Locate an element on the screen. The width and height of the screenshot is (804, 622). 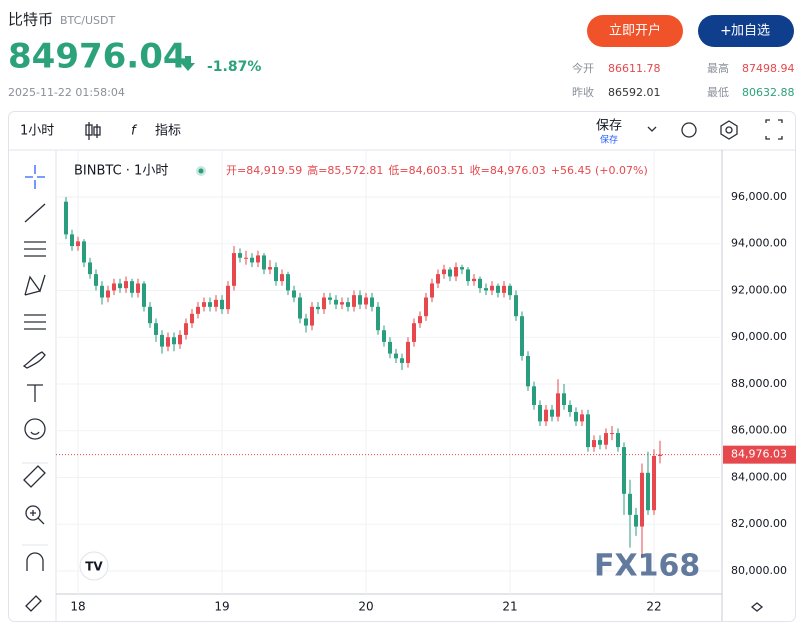
legend-value: +56.45 (+0.07%) is located at coordinates (599, 170).